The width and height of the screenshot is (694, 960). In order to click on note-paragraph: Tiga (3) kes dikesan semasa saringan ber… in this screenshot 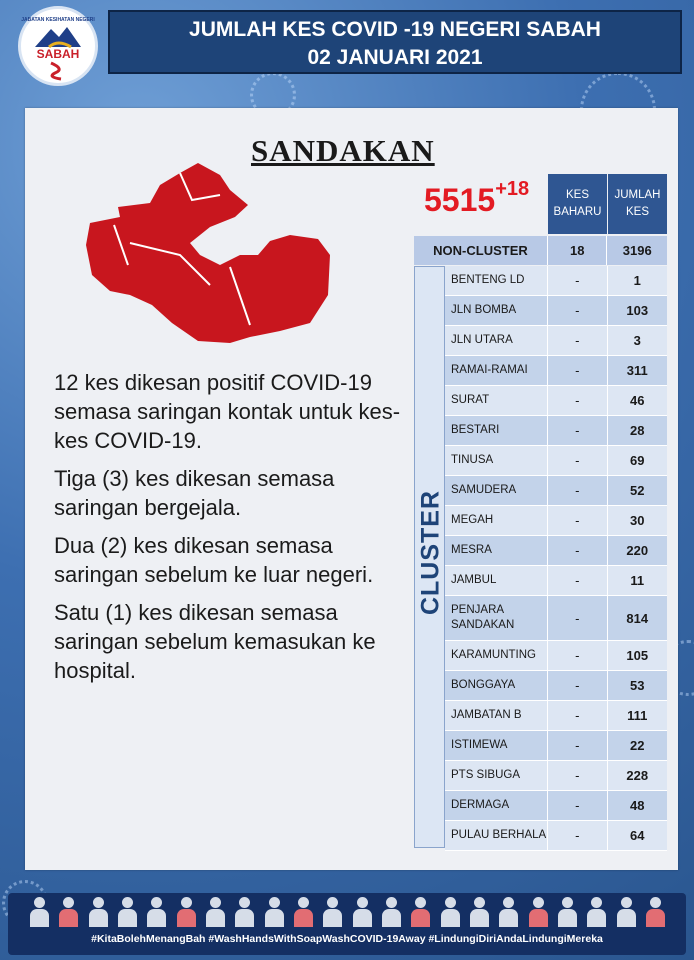, I will do `click(194, 493)`.